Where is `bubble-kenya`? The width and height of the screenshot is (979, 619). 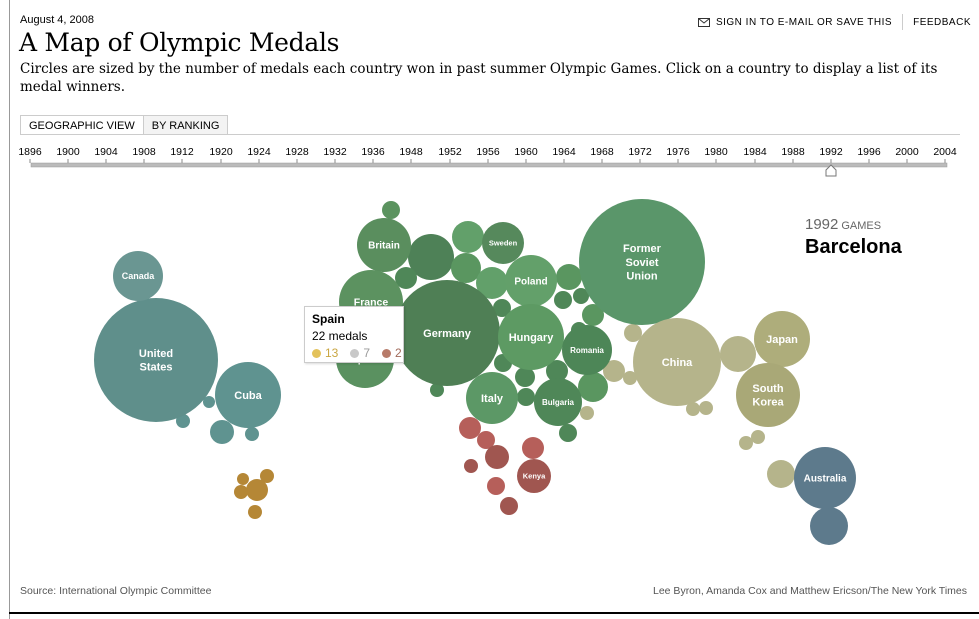 bubble-kenya is located at coordinates (534, 476).